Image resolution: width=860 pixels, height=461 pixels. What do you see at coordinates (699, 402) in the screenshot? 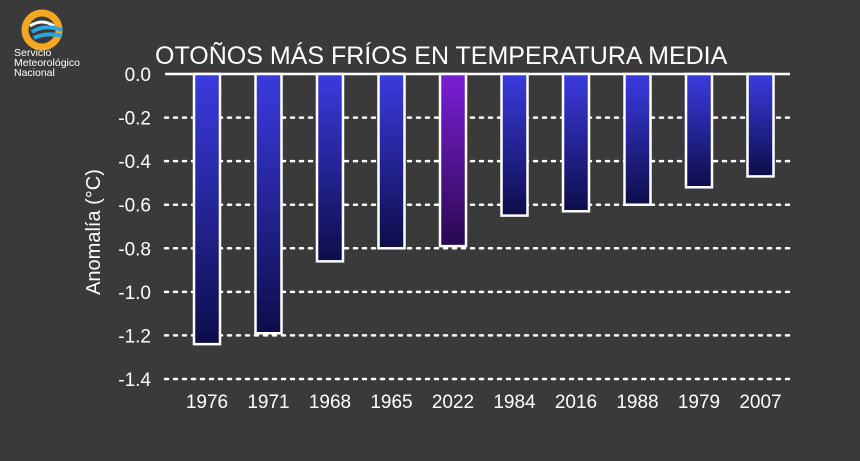
I see `x-tick-label: 1979` at bounding box center [699, 402].